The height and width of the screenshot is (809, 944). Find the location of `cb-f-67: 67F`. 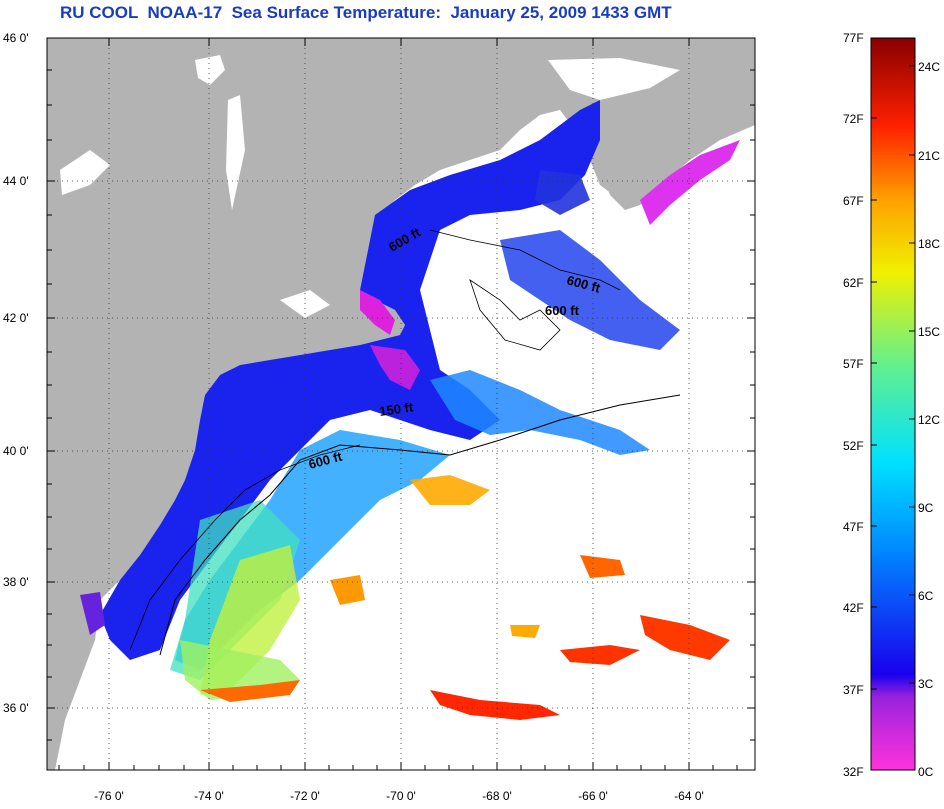

cb-f-67: 67F is located at coordinates (853, 201).